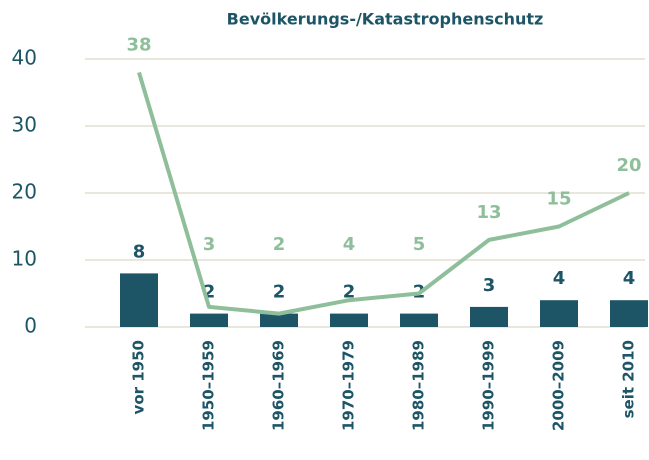 The height and width of the screenshot is (460, 649). What do you see at coordinates (385, 19) in the screenshot?
I see `chart-title: Bevölkerungs-/Katastrophenschutz` at bounding box center [385, 19].